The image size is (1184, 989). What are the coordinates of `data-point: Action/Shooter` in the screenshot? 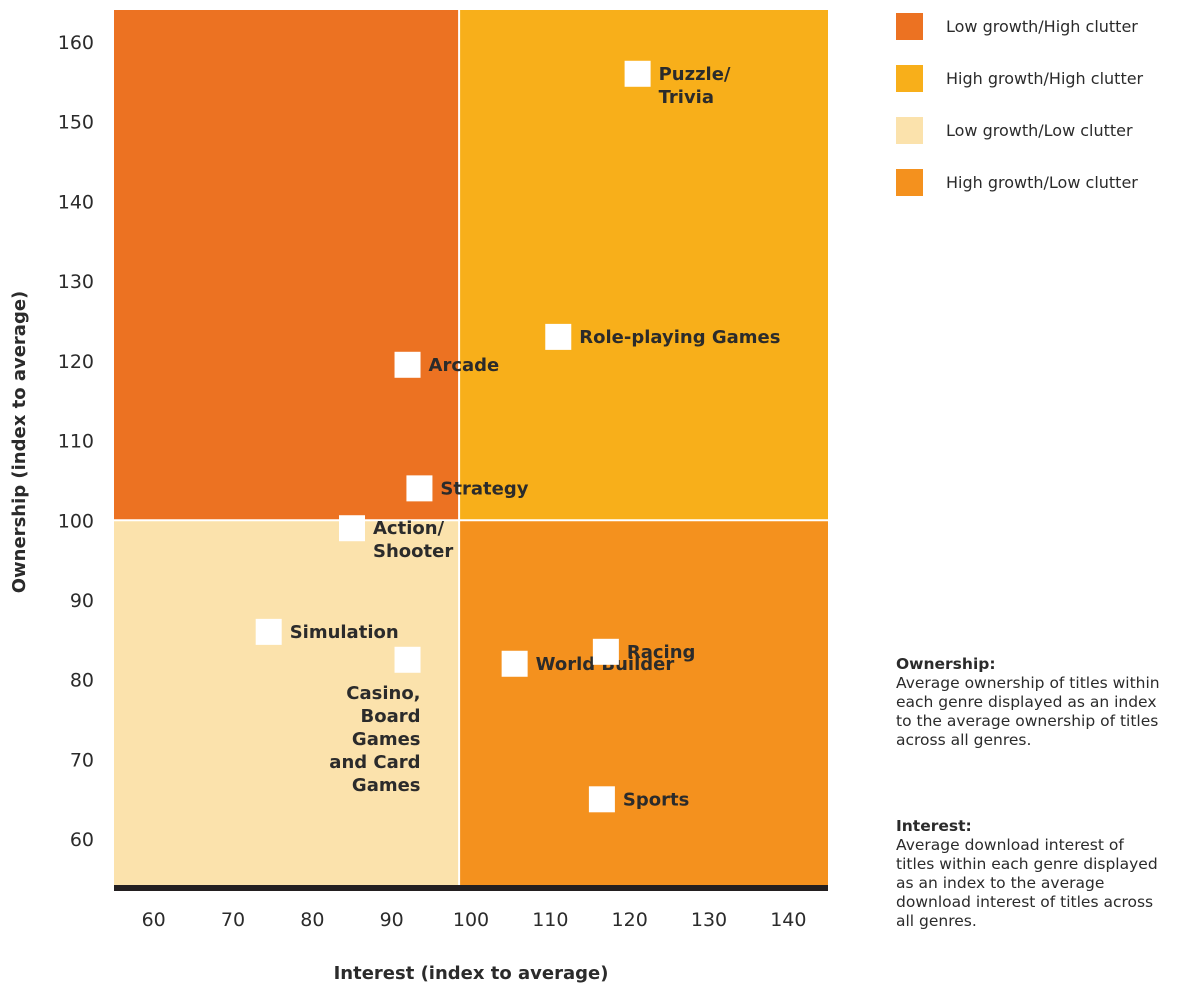 It's located at (396, 538).